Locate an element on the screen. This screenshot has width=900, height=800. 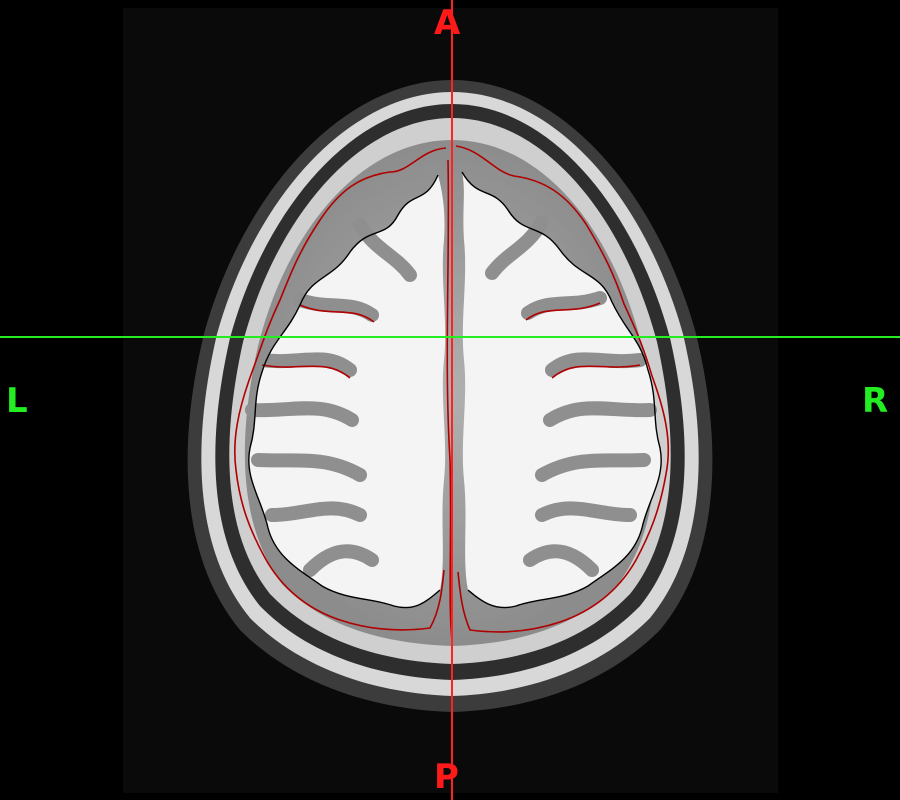
orientation-label-right: R is located at coordinates (875, 401).